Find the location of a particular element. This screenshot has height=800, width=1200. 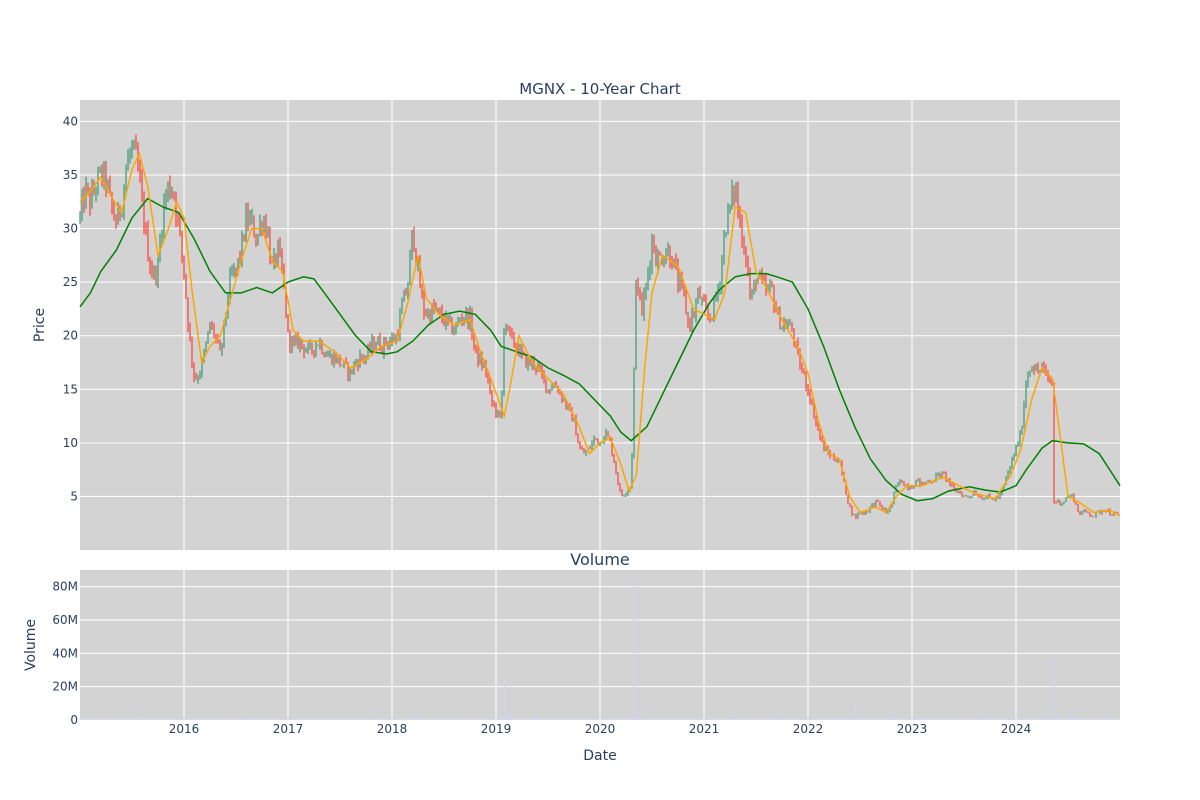

volume-tick-label: 60M is located at coordinates (65, 620).